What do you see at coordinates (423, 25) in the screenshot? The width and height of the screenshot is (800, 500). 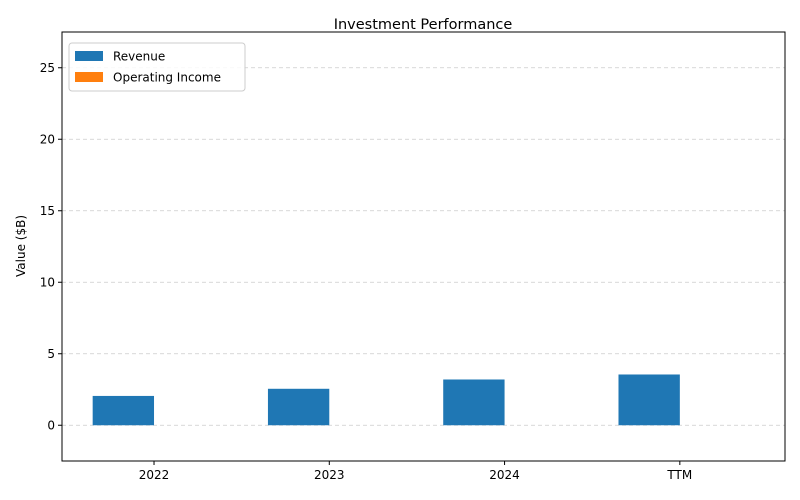 I see `chart-title: Investment Performance` at bounding box center [423, 25].